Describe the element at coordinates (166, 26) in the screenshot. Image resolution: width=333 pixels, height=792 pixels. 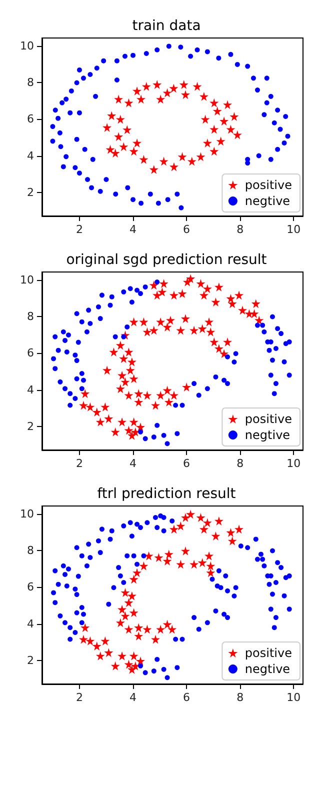
I see `chart-title: train data` at that location.